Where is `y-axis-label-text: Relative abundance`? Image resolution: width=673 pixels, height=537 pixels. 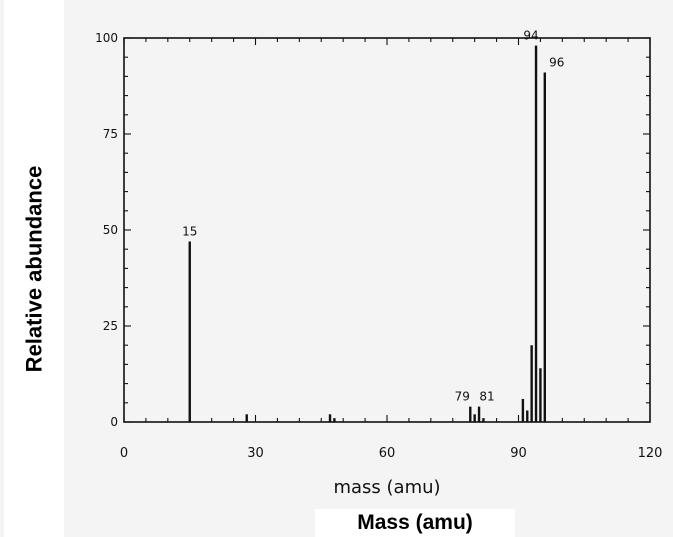 y-axis-label-text: Relative abundance is located at coordinates (34, 268).